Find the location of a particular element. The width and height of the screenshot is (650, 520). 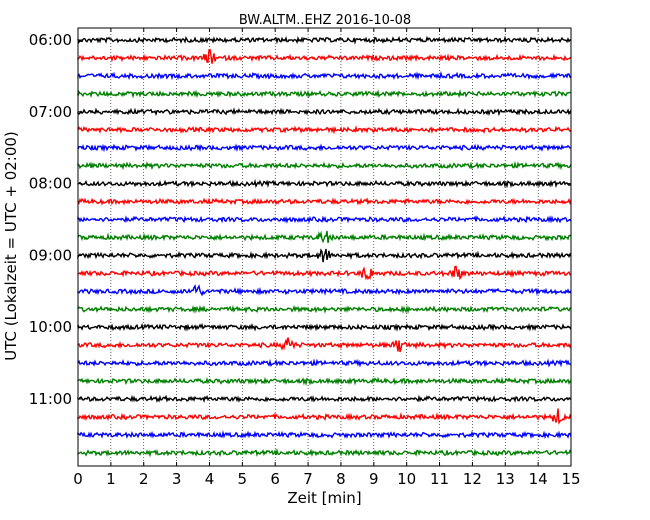

x-tick-label: 13 is located at coordinates (505, 479).